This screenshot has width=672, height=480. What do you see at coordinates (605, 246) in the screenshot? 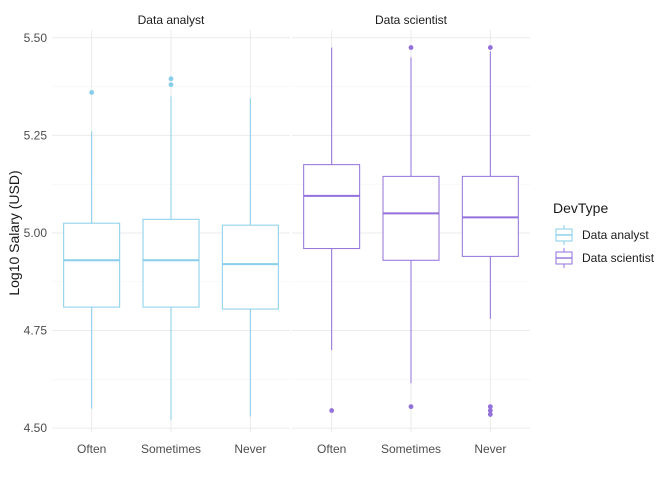
I see `legend: Data analyst Data scientist` at bounding box center [605, 246].